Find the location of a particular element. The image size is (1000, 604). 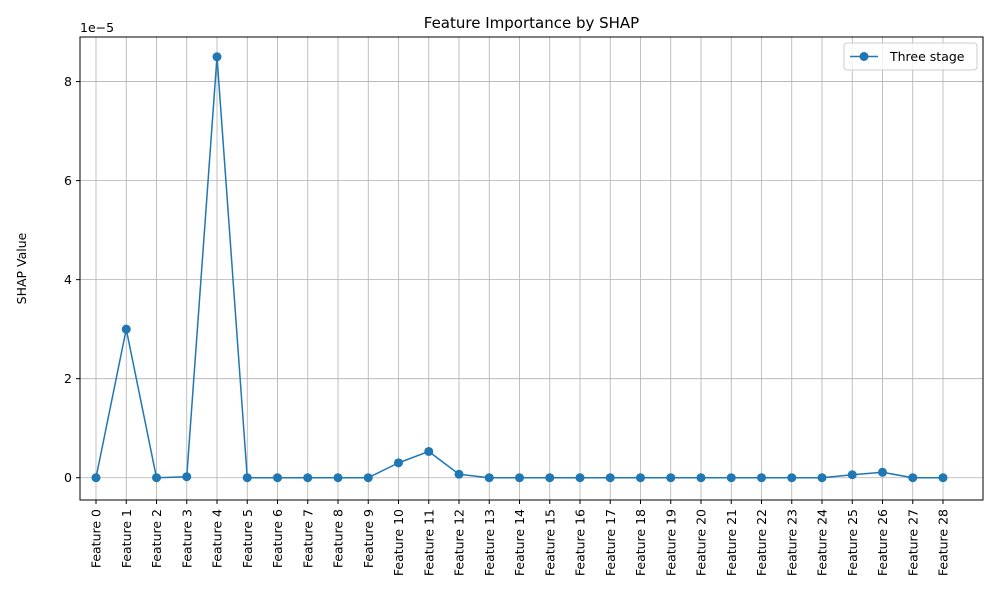

y-tick-label: 2 is located at coordinates (68, 378).